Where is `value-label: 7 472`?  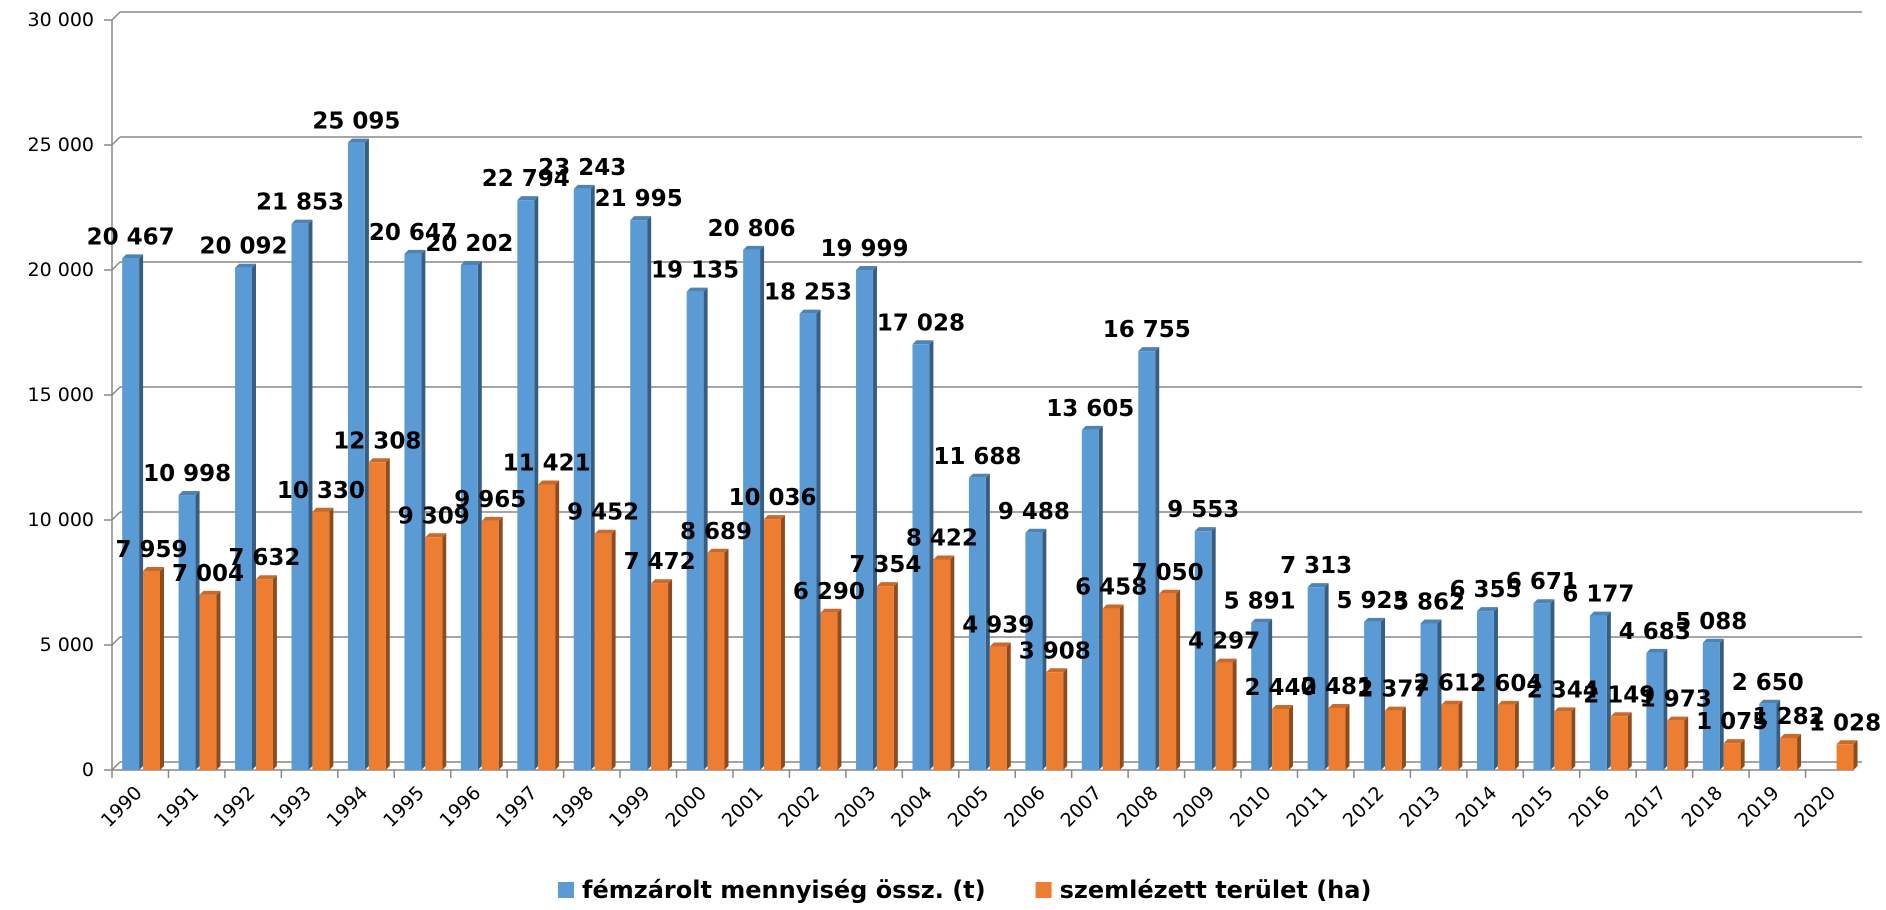 value-label: 7 472 is located at coordinates (660, 562).